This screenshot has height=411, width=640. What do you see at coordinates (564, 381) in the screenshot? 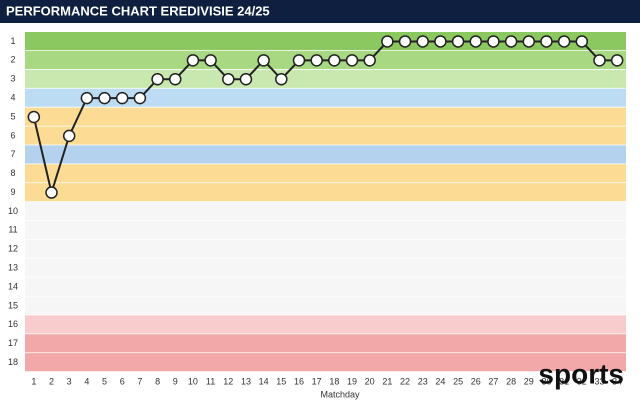
I see `x-tick-label: 31` at bounding box center [564, 381].